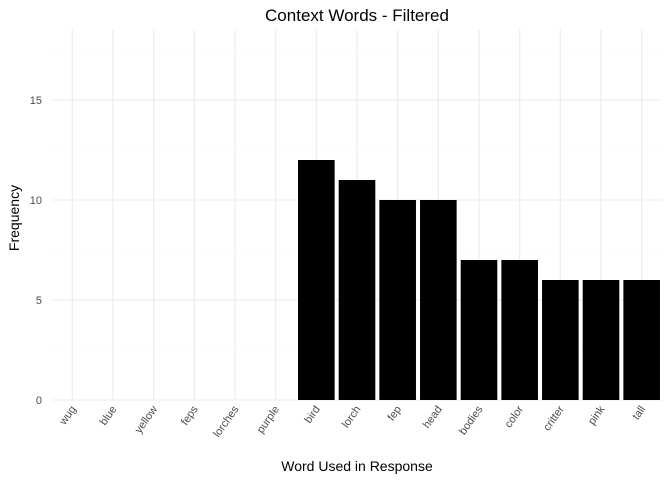 The height and width of the screenshot is (480, 672). I want to click on y-axis-title: Frequency, so click(14, 218).